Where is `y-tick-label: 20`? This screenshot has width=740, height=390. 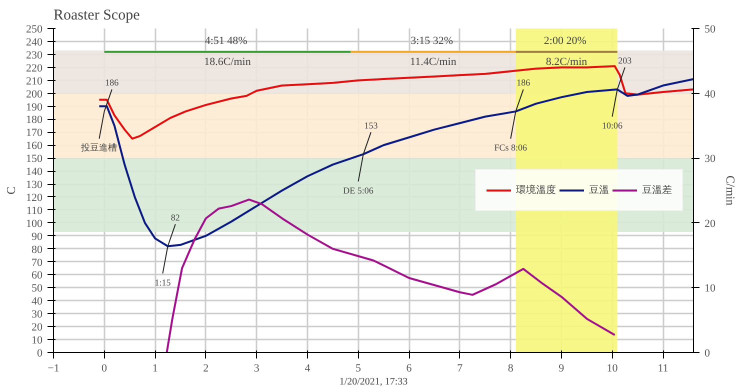 y-tick-label: 20 is located at coordinates (37, 328).